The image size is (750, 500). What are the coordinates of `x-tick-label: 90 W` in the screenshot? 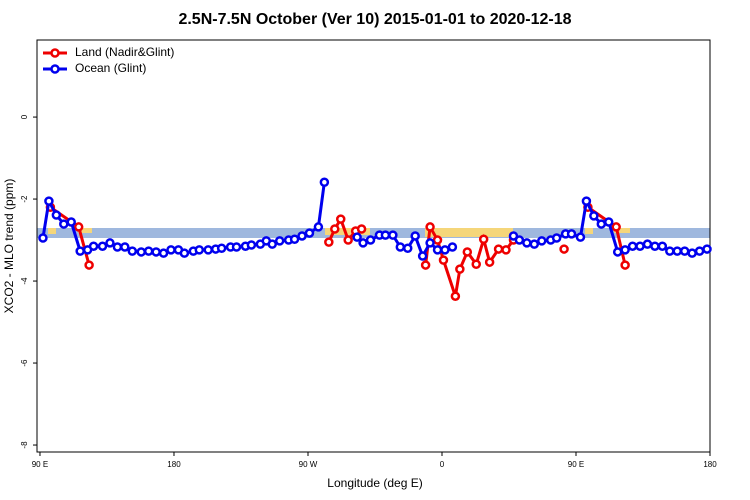 It's located at (308, 464).